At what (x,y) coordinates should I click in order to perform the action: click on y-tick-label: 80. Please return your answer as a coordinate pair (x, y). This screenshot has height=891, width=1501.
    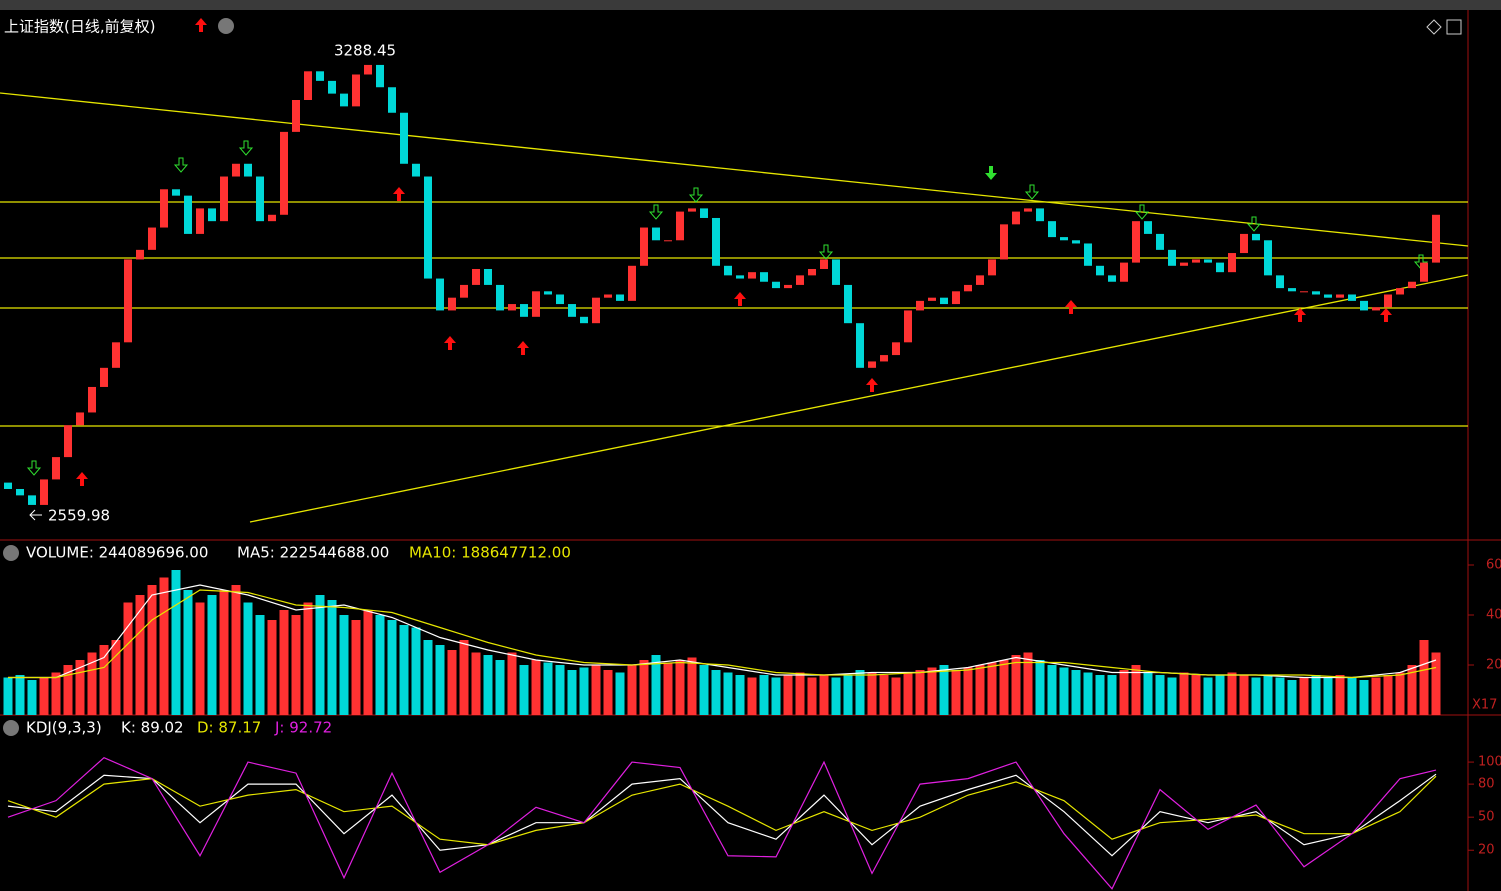
    Looking at the image, I should click on (1486, 784).